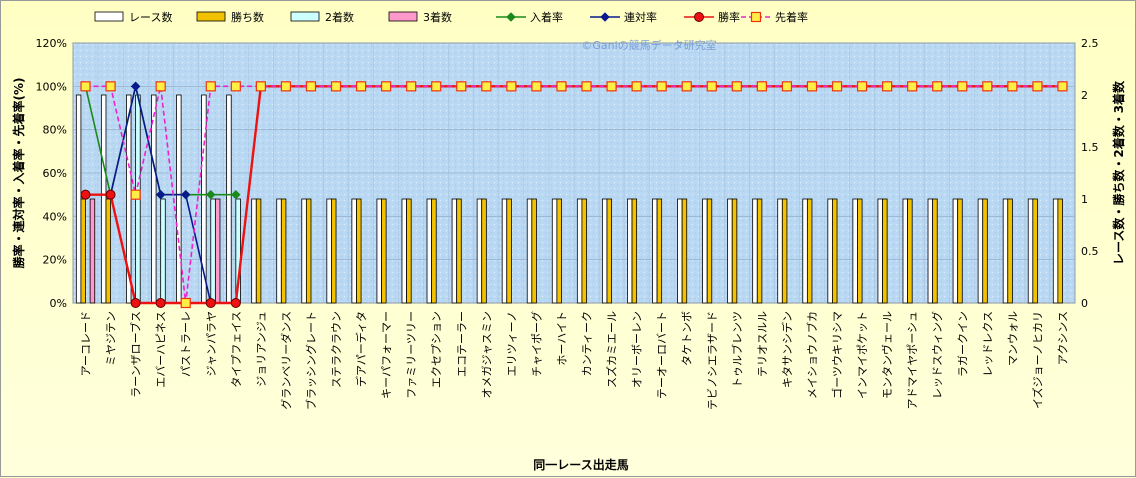  I want to click on legend-label: 3着数, so click(437, 17).